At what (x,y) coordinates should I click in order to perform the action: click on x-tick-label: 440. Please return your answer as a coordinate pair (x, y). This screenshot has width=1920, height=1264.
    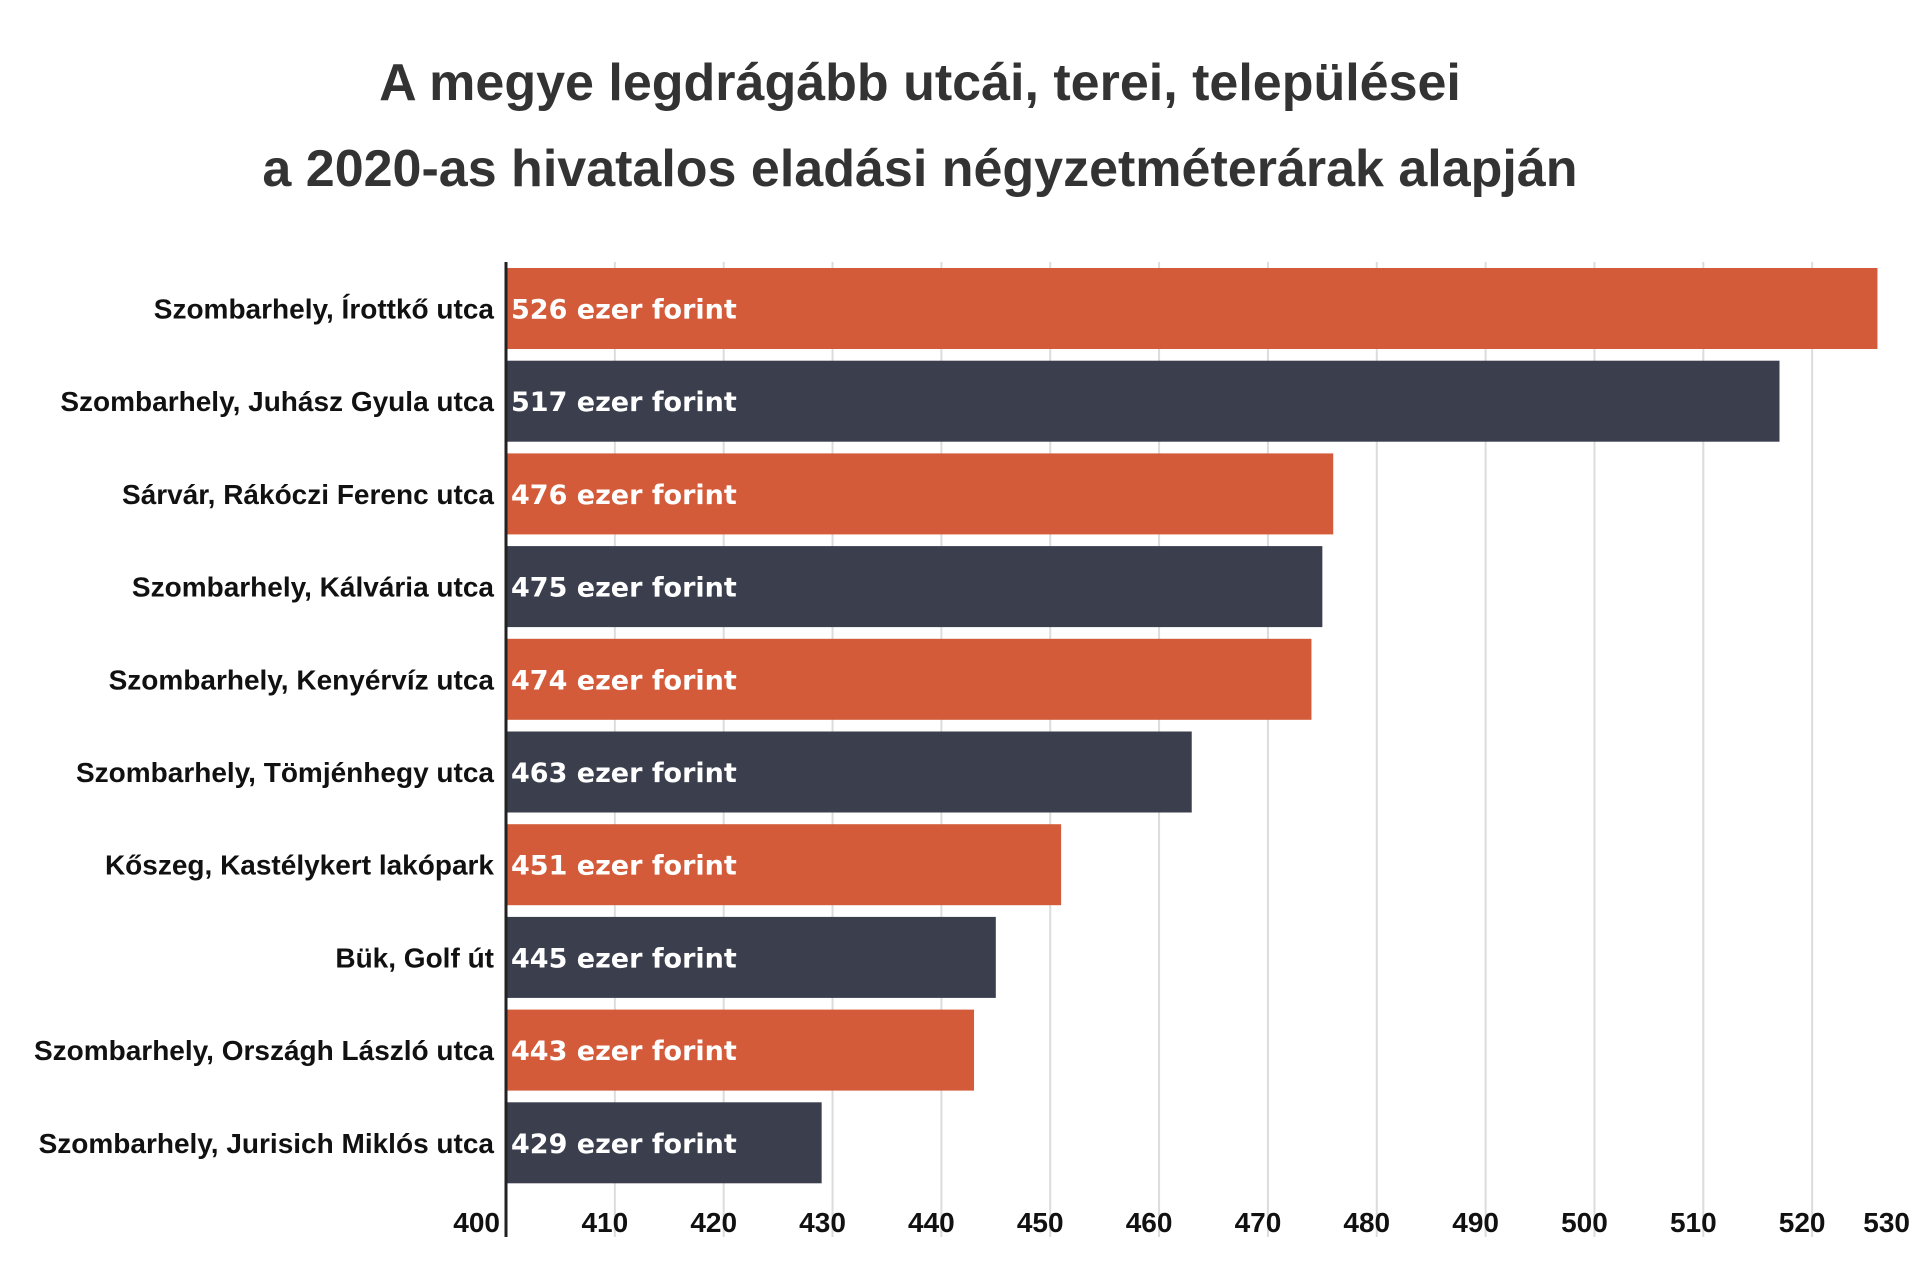
    Looking at the image, I should click on (931, 1222).